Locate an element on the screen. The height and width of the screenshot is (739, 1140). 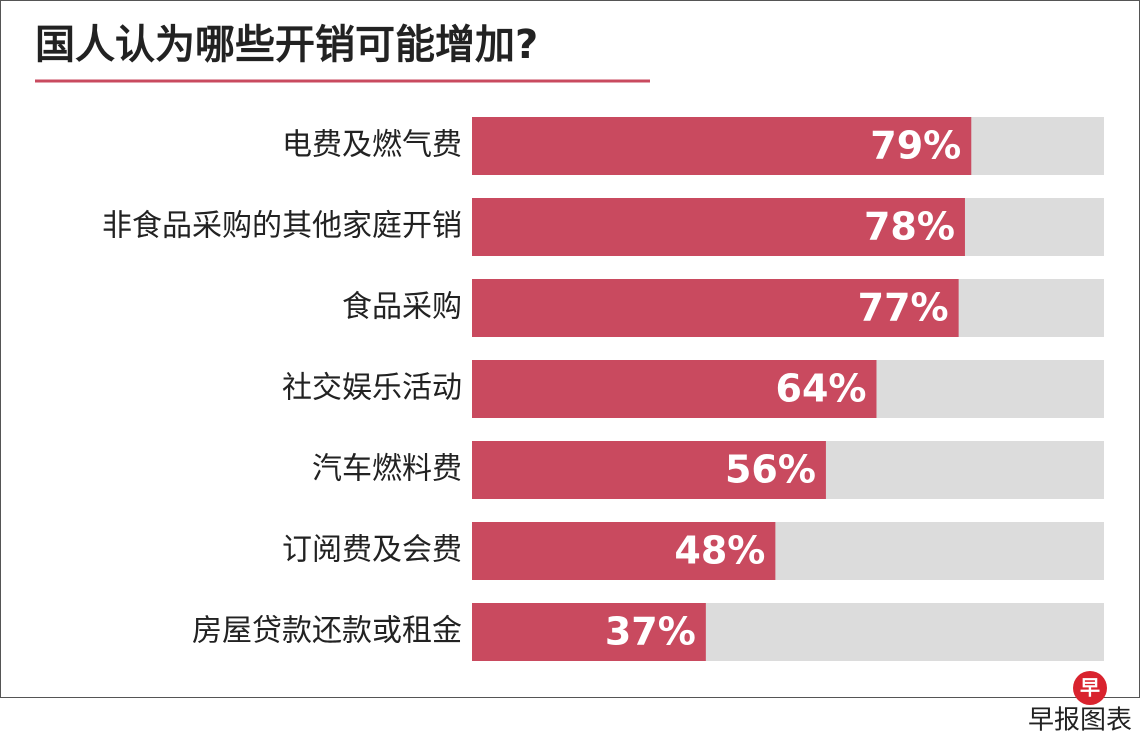
chart-title: 国人认为哪些开销可能增加? is located at coordinates (286, 45).